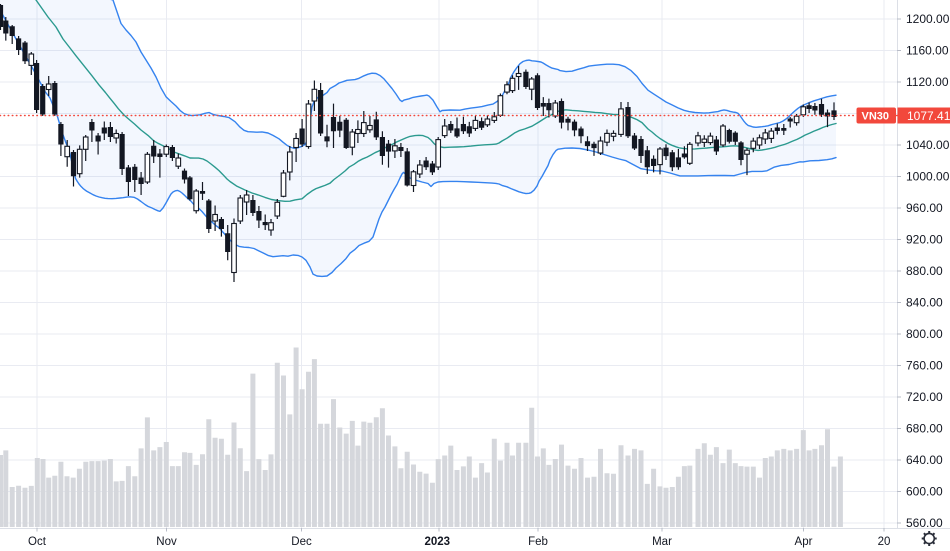 The width and height of the screenshot is (950, 551). I want to click on svg-text: 600.00, so click(924, 492).